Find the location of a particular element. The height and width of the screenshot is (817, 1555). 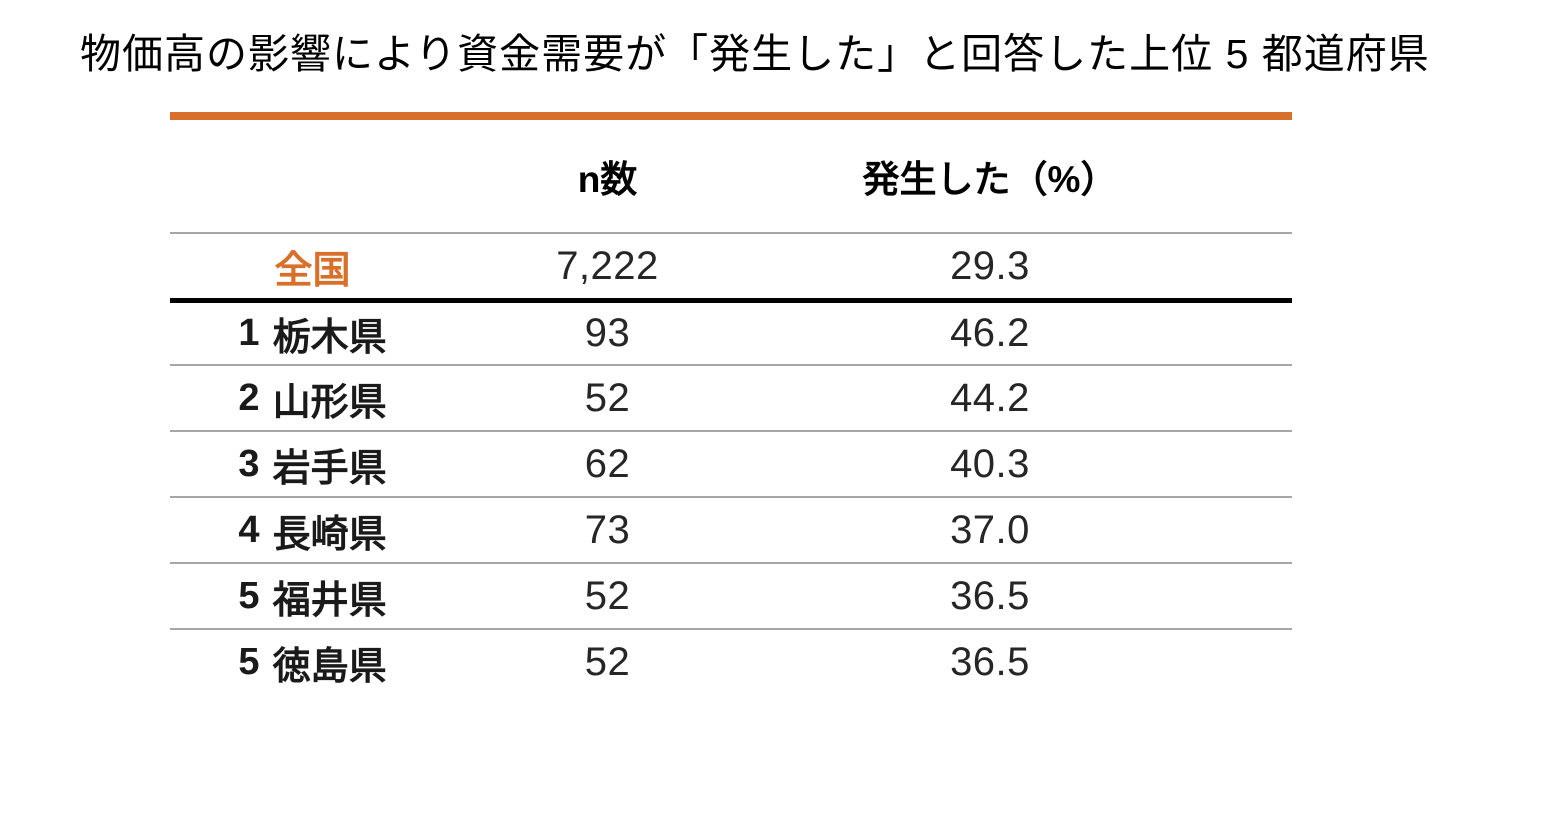

prefecture-cell: 全国 is located at coordinates (312, 266).